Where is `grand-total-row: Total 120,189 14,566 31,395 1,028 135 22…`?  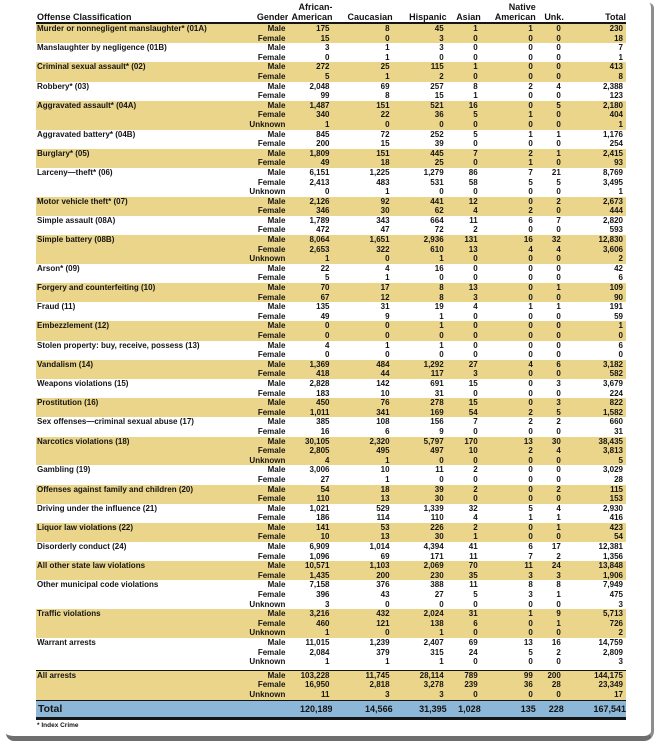 grand-total-row: Total 120,189 14,566 31,395 1,028 135 22… is located at coordinates (331, 709).